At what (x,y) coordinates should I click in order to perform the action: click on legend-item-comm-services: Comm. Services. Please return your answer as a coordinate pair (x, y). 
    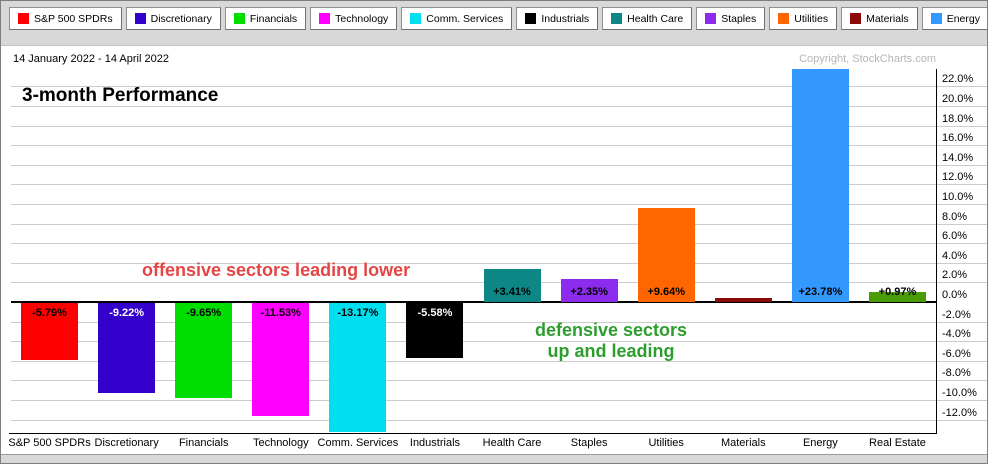
    Looking at the image, I should click on (457, 18).